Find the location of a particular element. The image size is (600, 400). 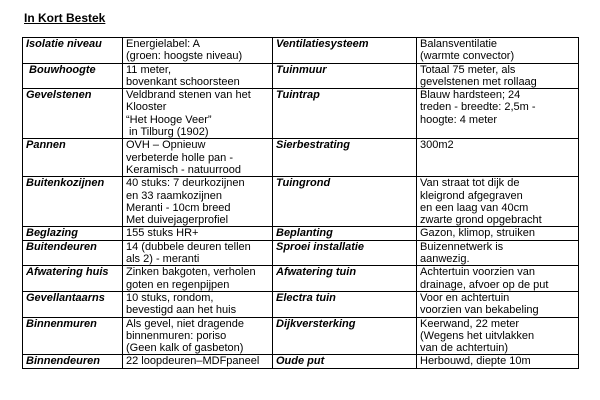

cell-text: Veldbrand stenen van het is located at coordinates (188, 95).